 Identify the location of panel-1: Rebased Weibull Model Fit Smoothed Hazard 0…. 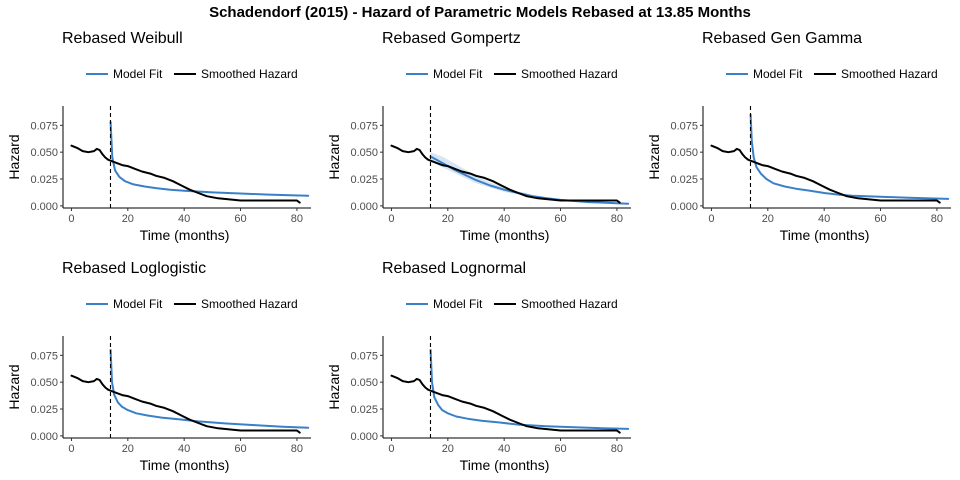
(158, 136).